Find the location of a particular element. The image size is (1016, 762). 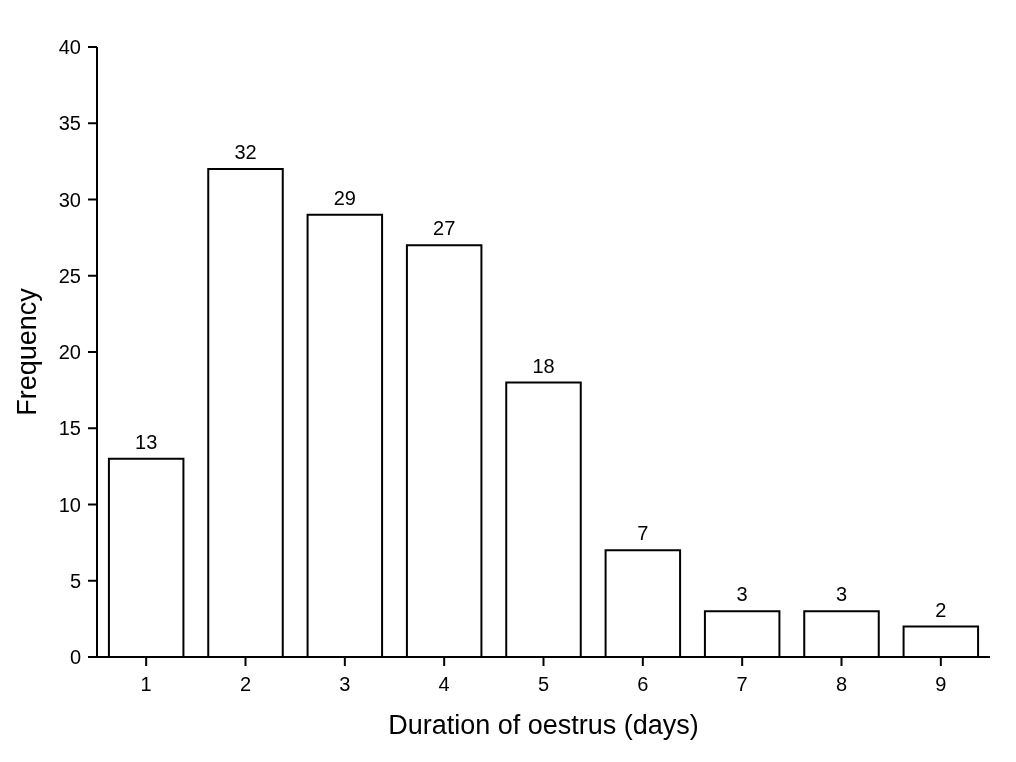

x-tick-label: 6 is located at coordinates (643, 684).